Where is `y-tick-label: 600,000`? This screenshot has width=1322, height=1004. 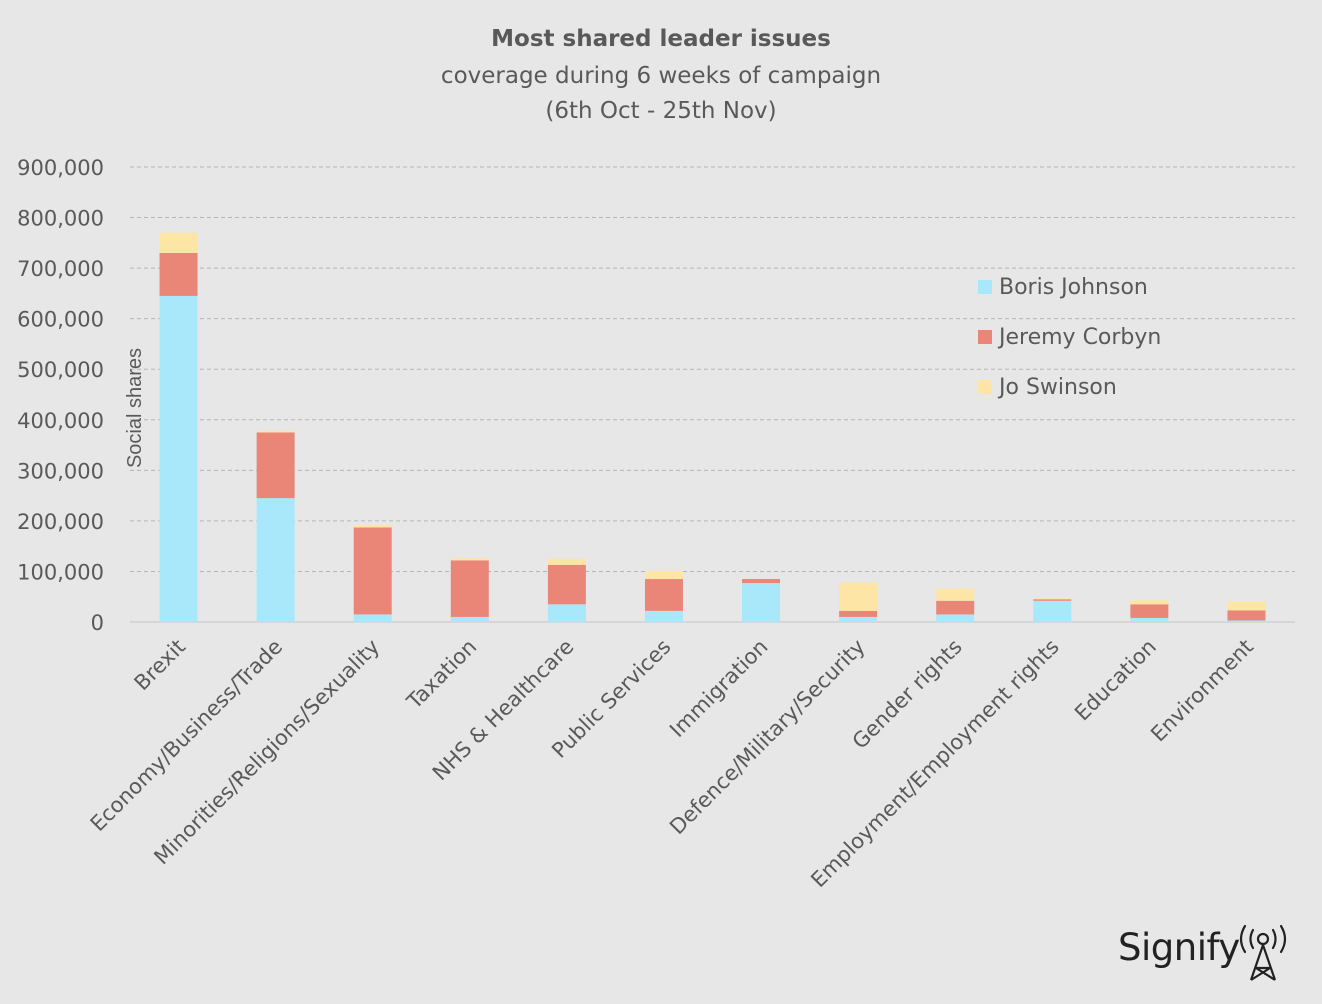 y-tick-label: 600,000 is located at coordinates (60, 320).